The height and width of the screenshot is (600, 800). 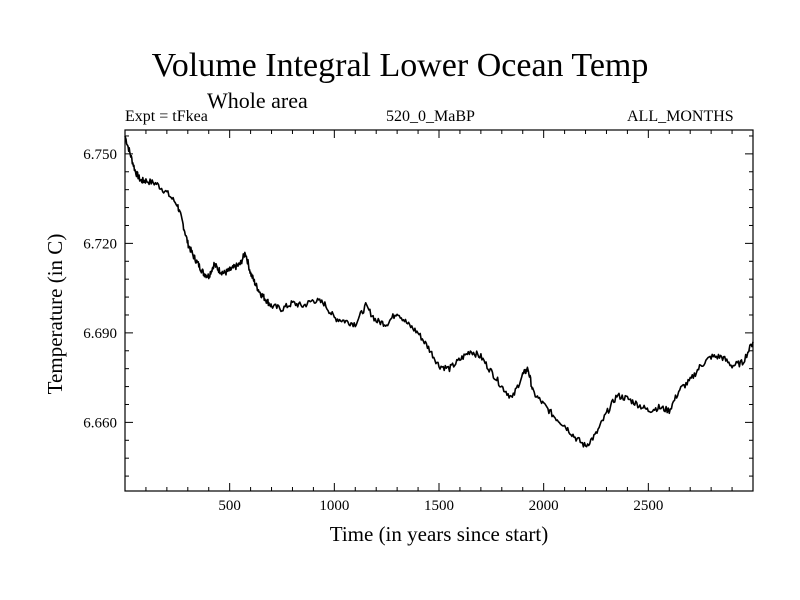 What do you see at coordinates (166, 116) in the screenshot?
I see `experiment-label: Expt = tFkea` at bounding box center [166, 116].